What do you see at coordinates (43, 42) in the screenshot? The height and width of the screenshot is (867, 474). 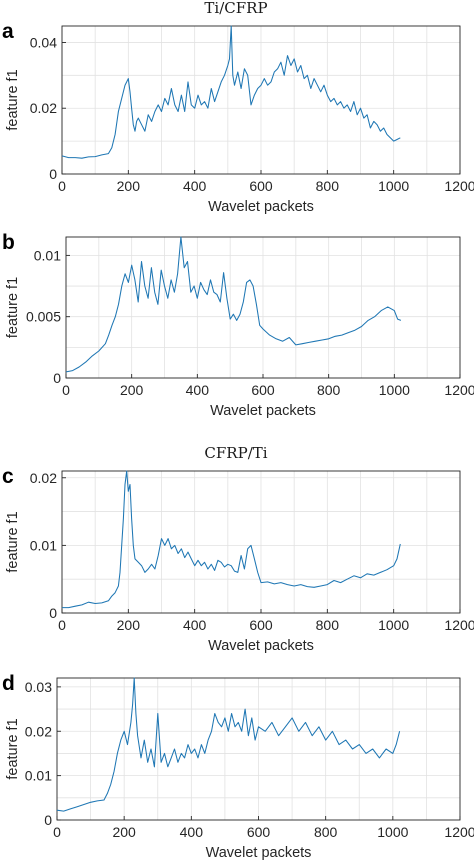 I see `y-tick-label: 0.04` at bounding box center [43, 42].